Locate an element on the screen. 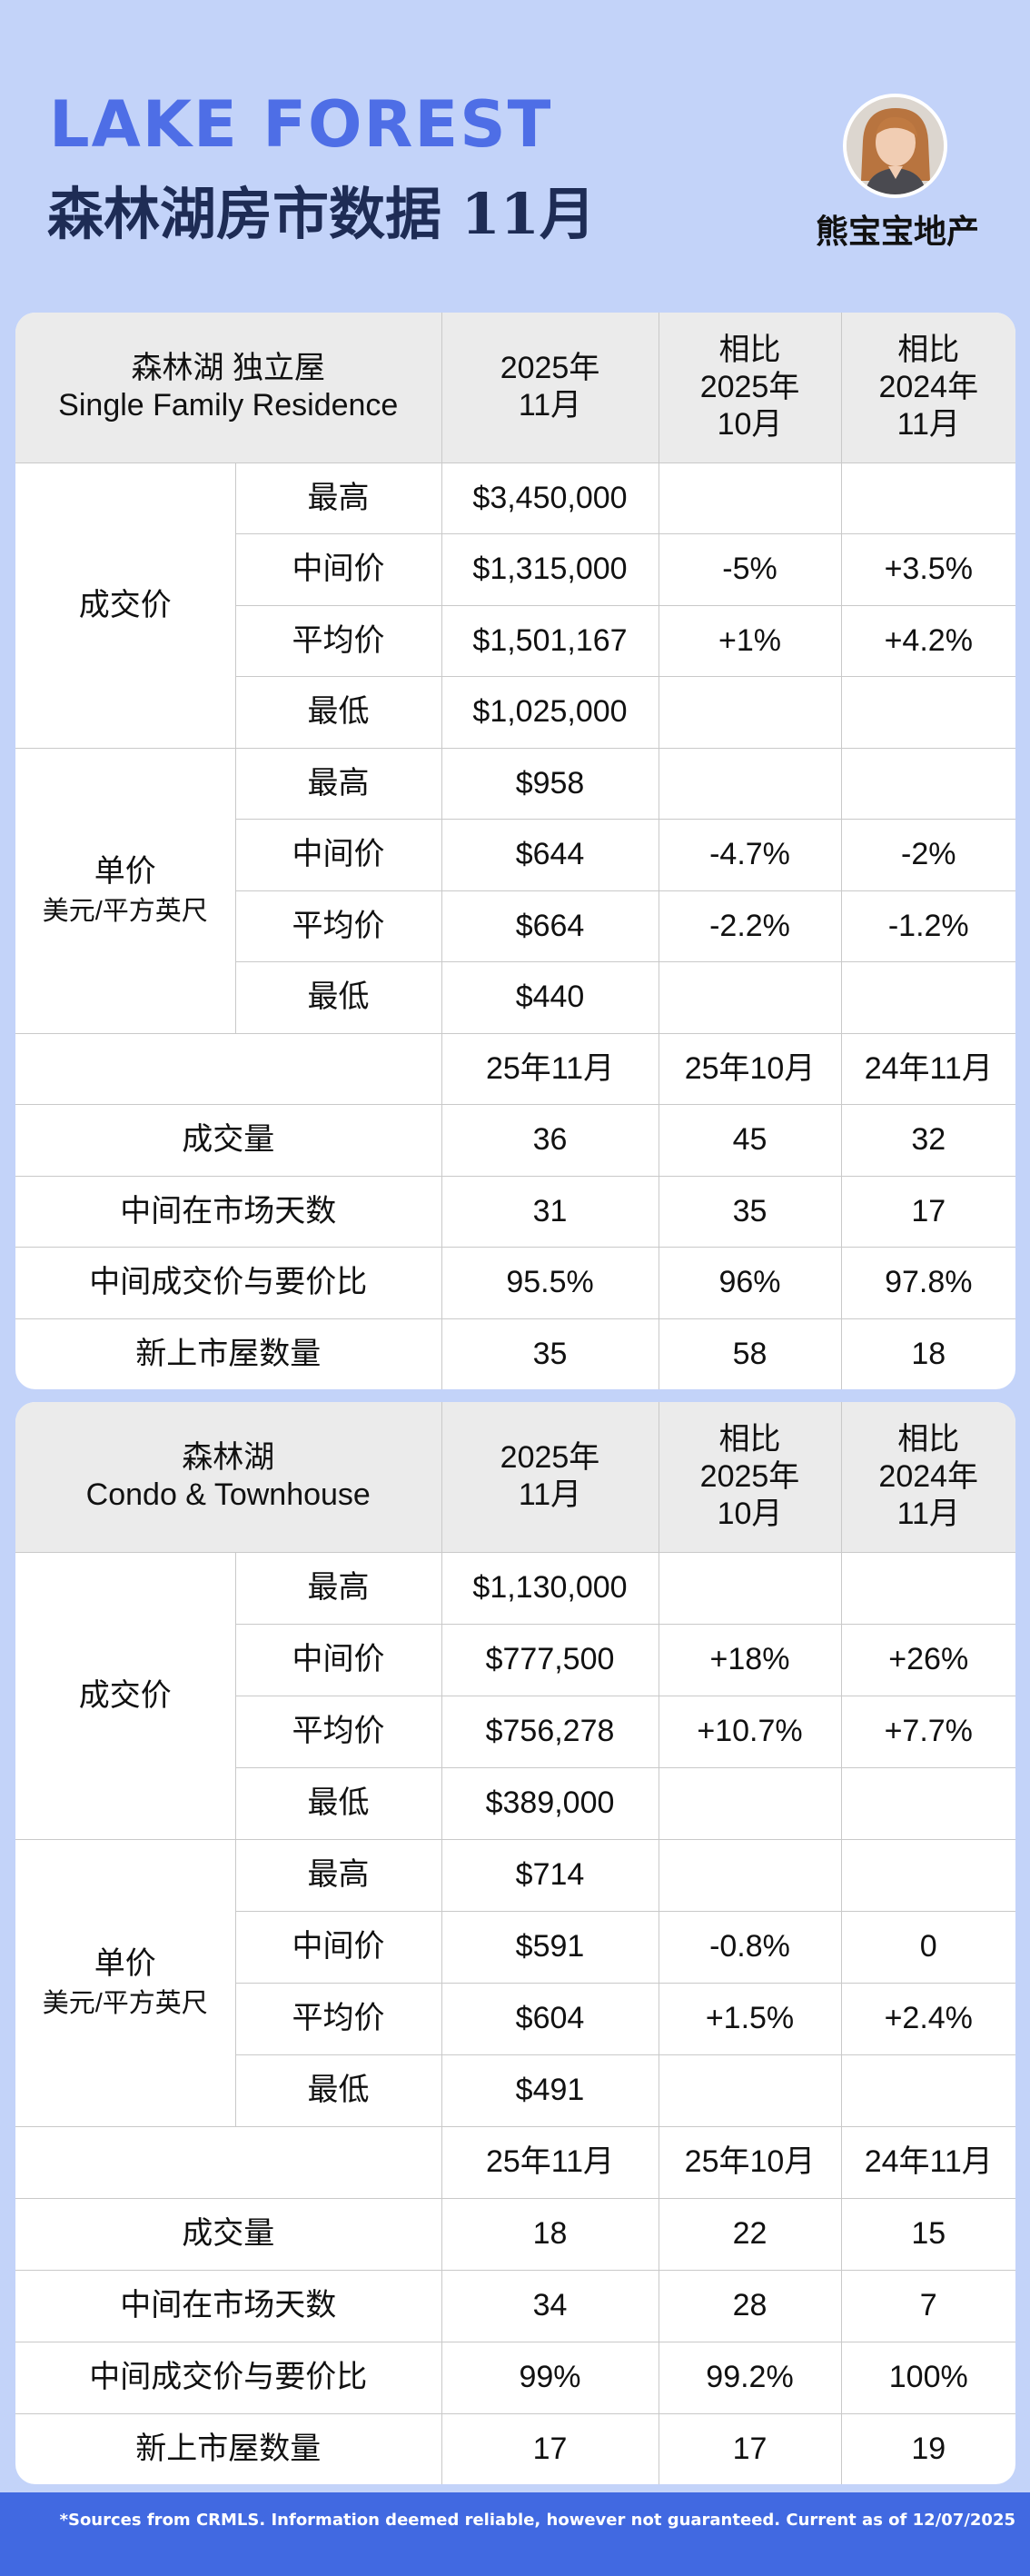  current-period-header: 2025年 11月 is located at coordinates (550, 1478).